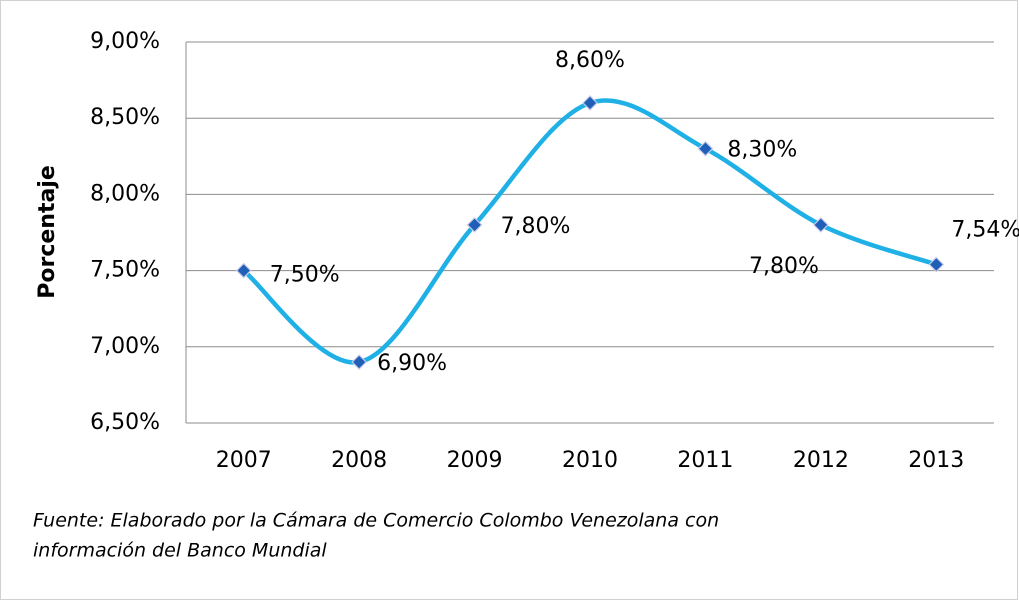 The width and height of the screenshot is (1019, 601). I want to click on y-tick-label: 9,00%, so click(125, 41).